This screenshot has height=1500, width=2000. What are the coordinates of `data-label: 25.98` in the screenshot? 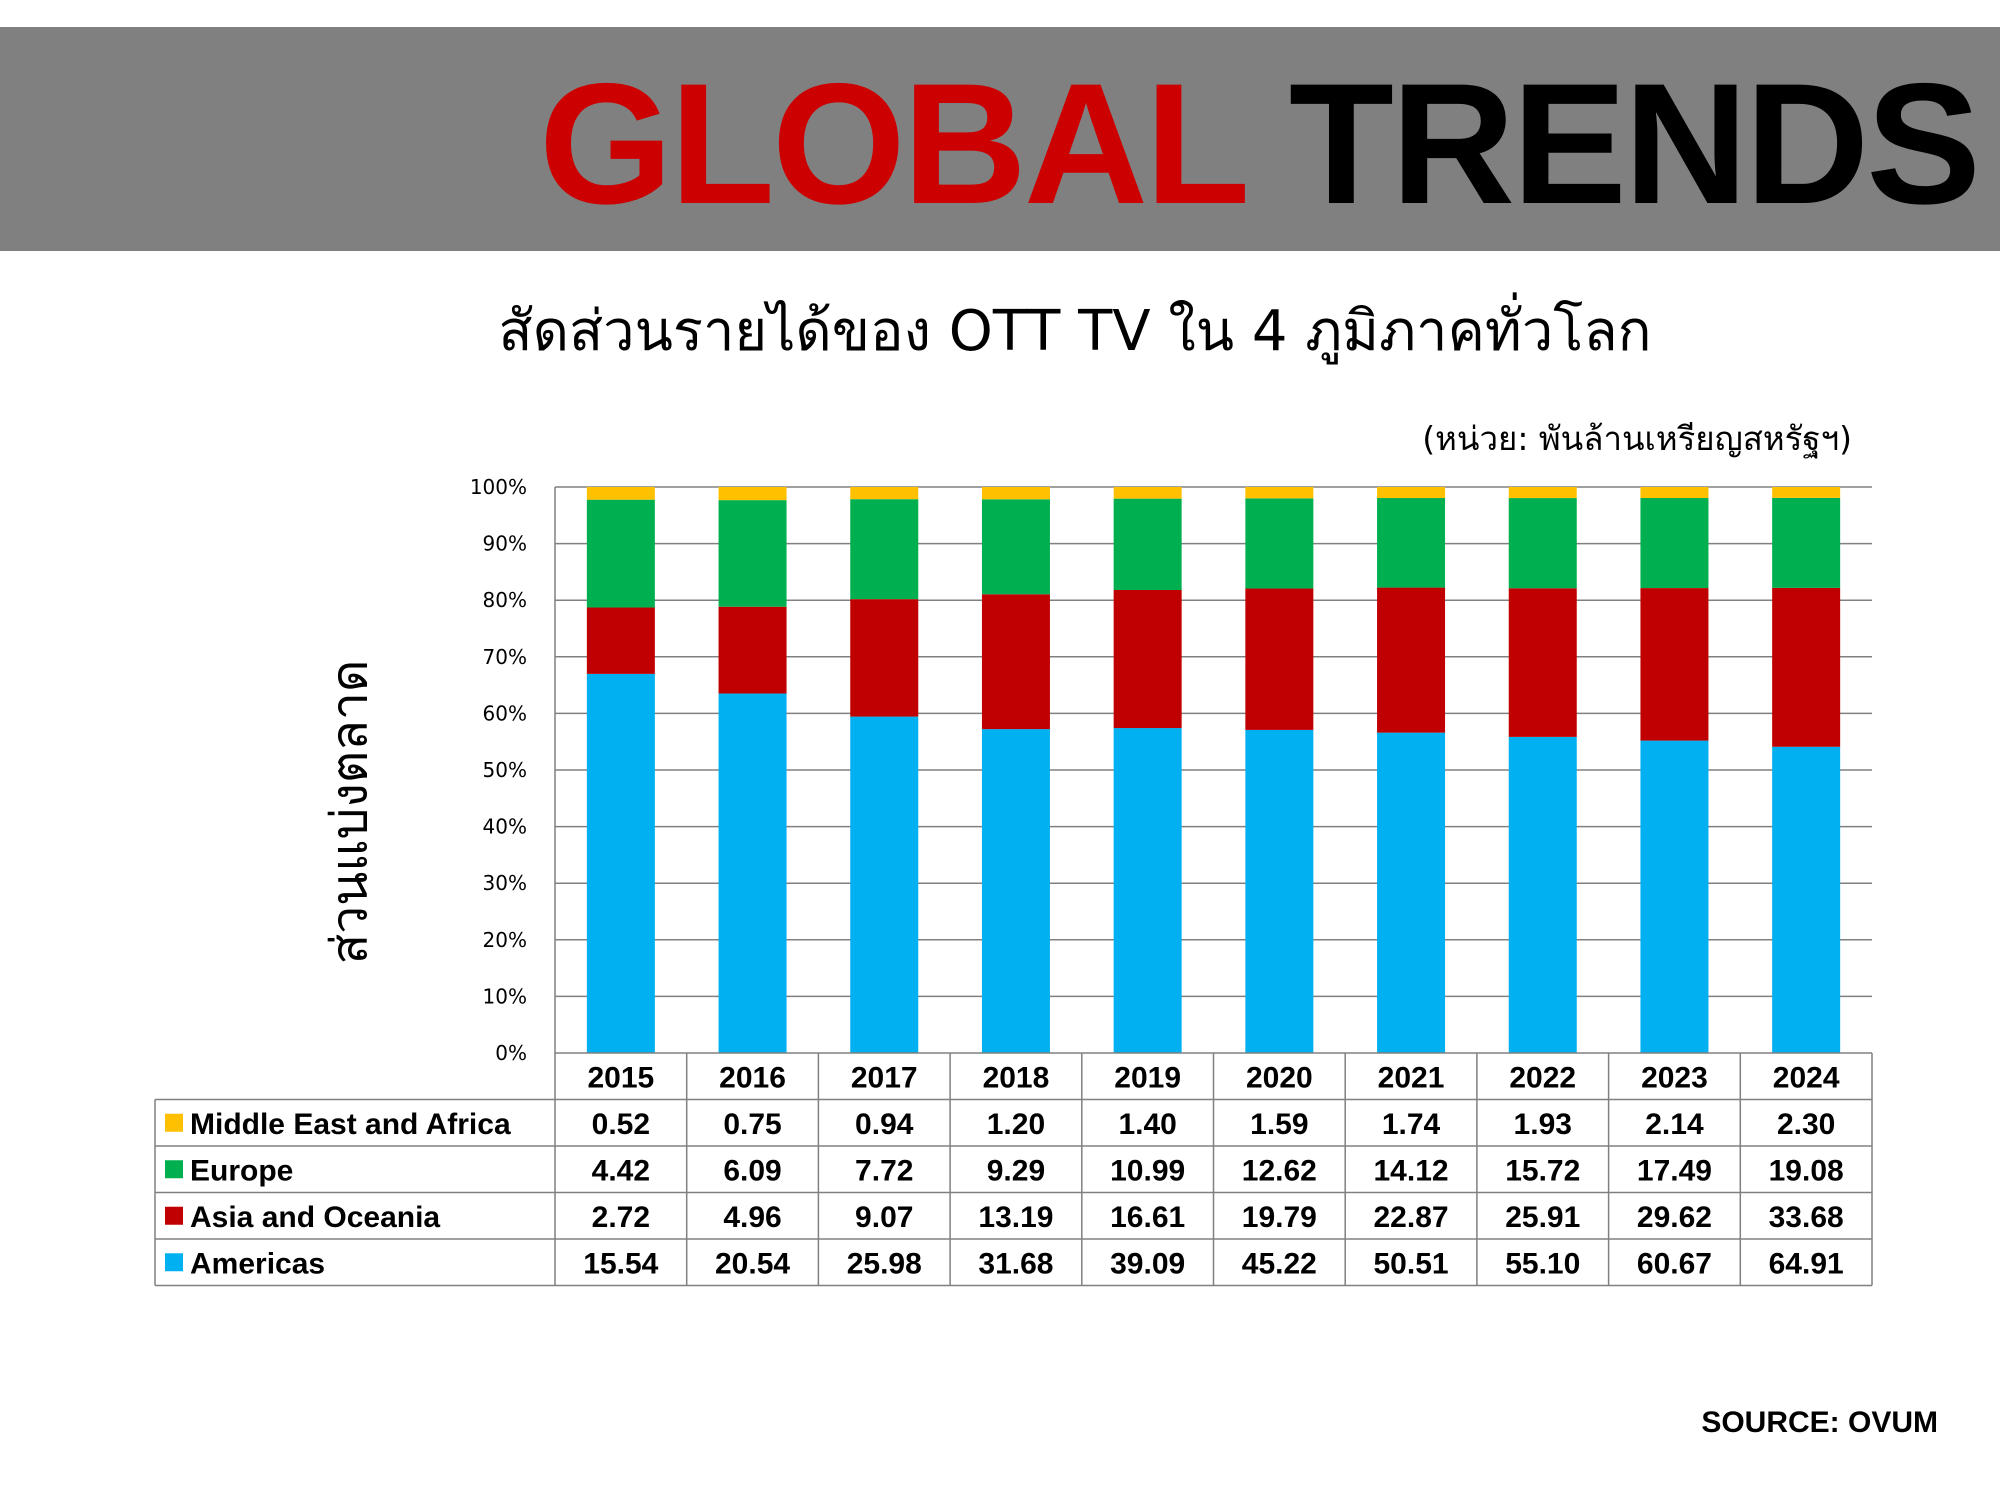 It's located at (884, 1263).